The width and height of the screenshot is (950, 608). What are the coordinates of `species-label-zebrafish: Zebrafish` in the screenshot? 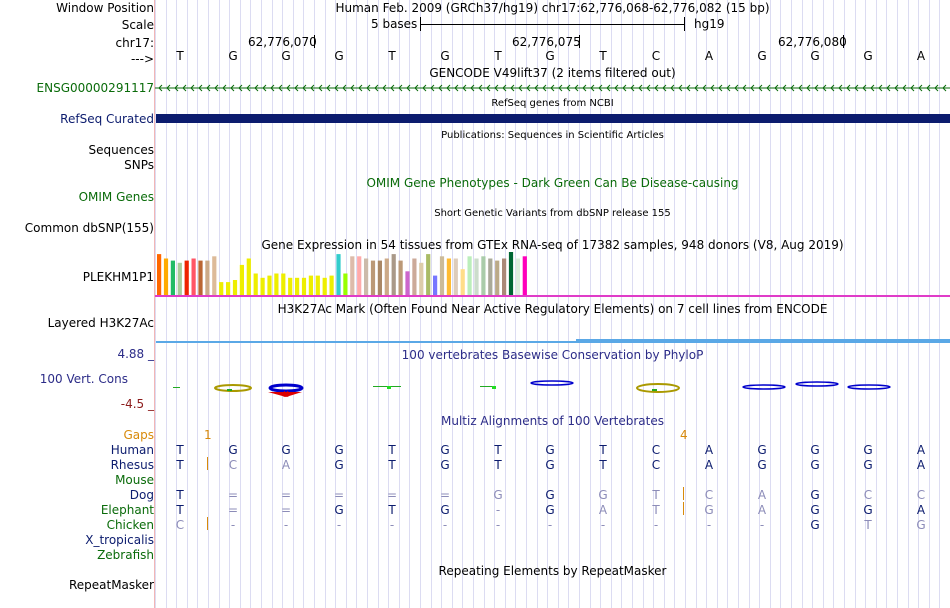 It's located at (125, 555).